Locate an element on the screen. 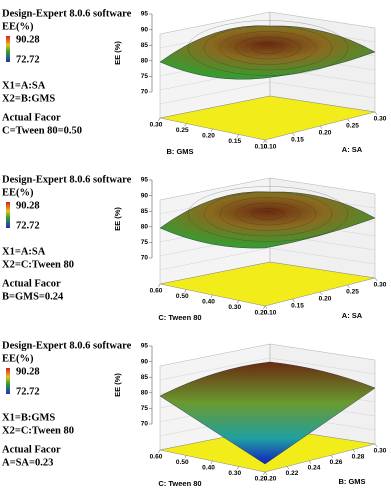 The image size is (391, 500). response-surface is located at coordinates (267, 220).